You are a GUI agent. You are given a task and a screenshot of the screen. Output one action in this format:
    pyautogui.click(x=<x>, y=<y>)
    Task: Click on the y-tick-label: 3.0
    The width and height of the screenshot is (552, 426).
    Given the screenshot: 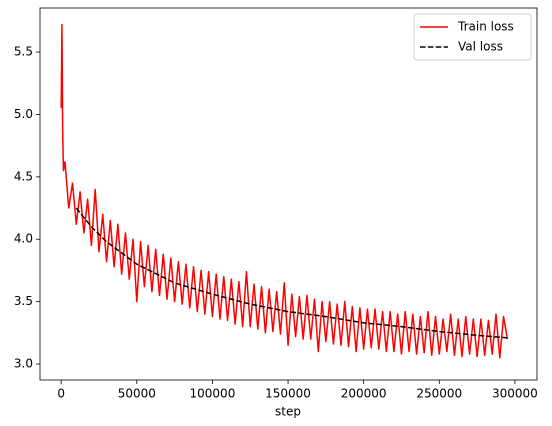 What is the action you would take?
    pyautogui.click(x=23, y=364)
    